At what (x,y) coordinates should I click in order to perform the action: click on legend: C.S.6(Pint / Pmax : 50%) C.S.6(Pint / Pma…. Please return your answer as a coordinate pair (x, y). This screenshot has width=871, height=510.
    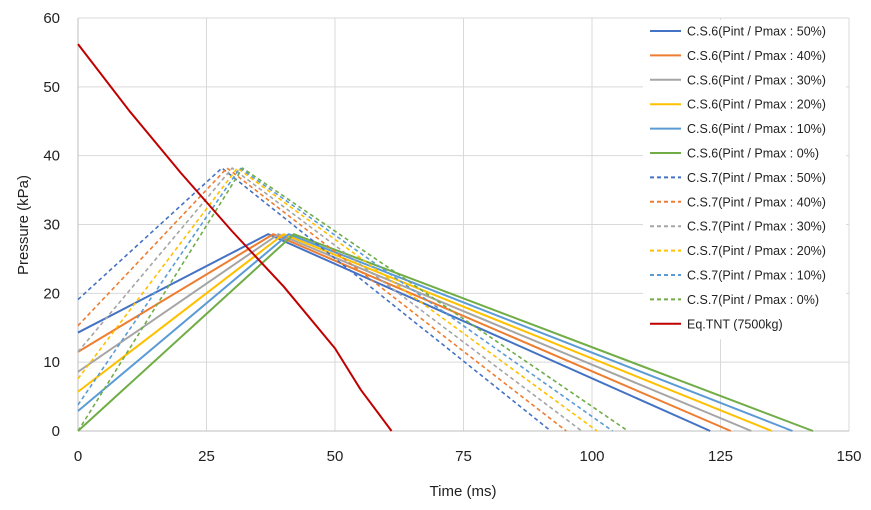
    Looking at the image, I should click on (744, 180).